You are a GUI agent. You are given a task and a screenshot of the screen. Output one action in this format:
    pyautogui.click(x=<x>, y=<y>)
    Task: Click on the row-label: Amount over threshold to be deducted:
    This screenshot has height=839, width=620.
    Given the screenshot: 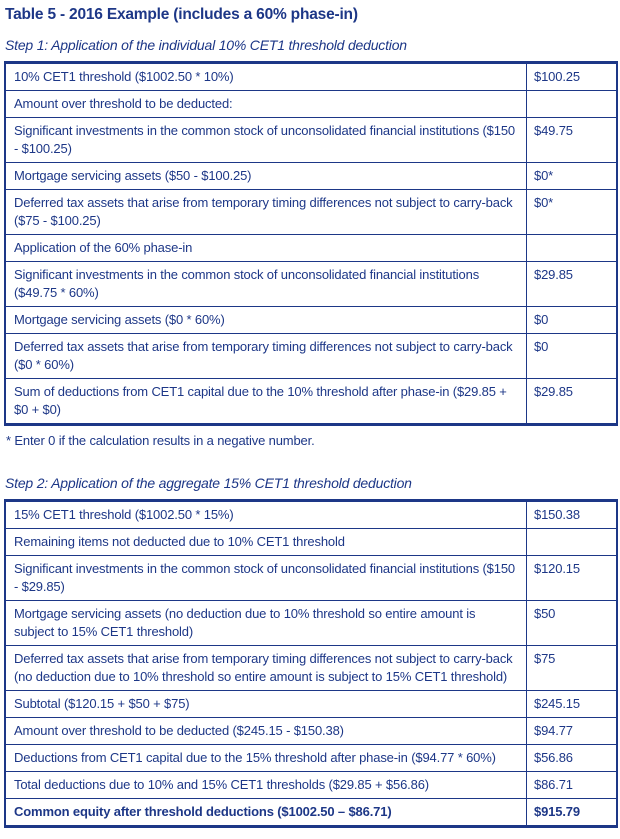 What is the action you would take?
    pyautogui.click(x=265, y=104)
    